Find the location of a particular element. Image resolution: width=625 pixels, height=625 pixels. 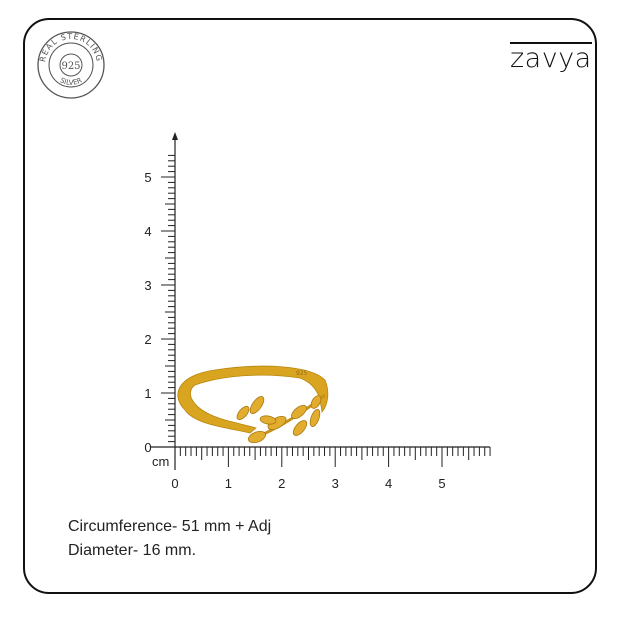

ring-stamp: 925 is located at coordinates (302, 373).